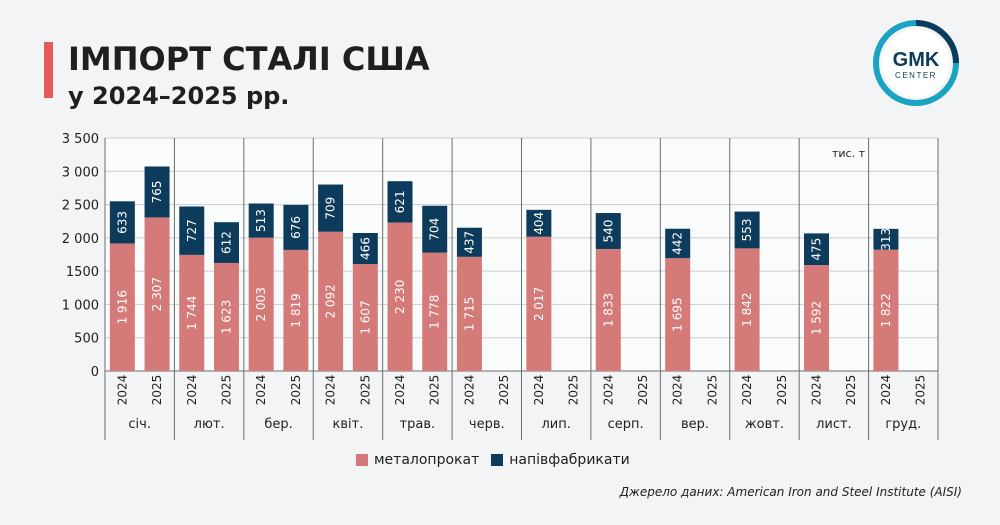  What do you see at coordinates (157, 192) in the screenshot?
I see `data-label: 765` at bounding box center [157, 192].